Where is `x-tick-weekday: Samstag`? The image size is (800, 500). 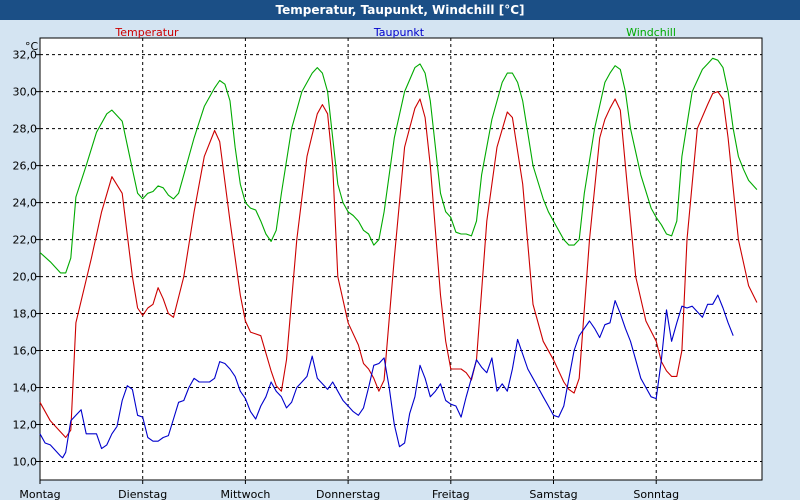
x-tick-weekday: Samstag is located at coordinates (553, 494).